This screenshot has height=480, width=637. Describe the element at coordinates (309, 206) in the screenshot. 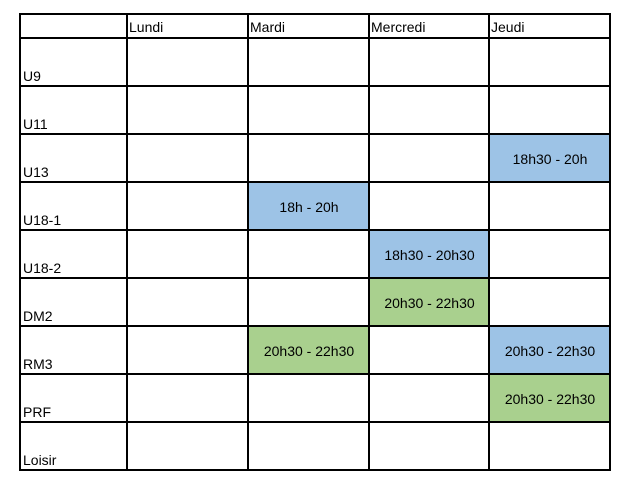

I see `time-slot: 18h - 20h` at that location.